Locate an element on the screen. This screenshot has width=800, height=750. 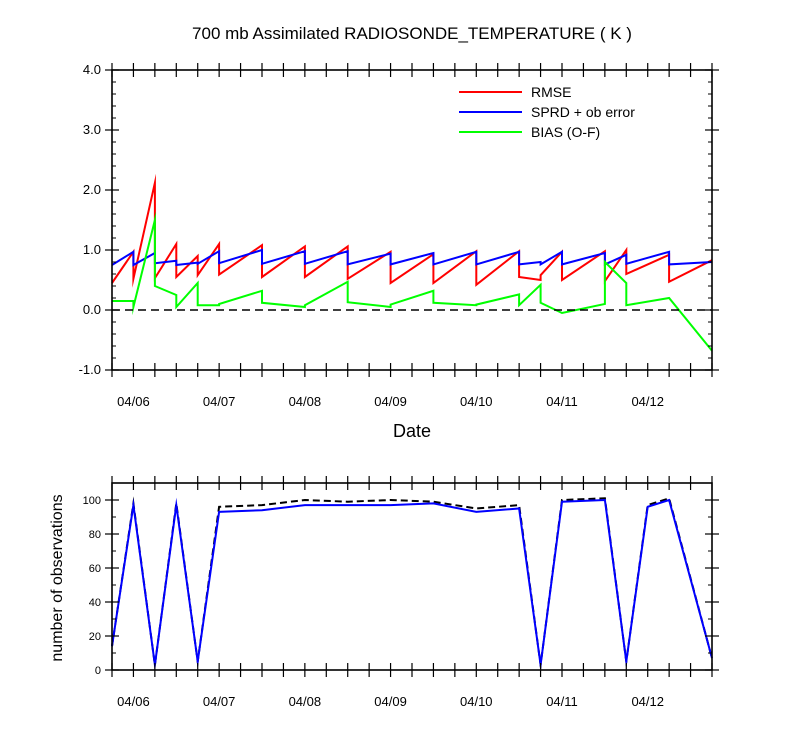
y-tick-label: 60 is located at coordinates (95, 569).